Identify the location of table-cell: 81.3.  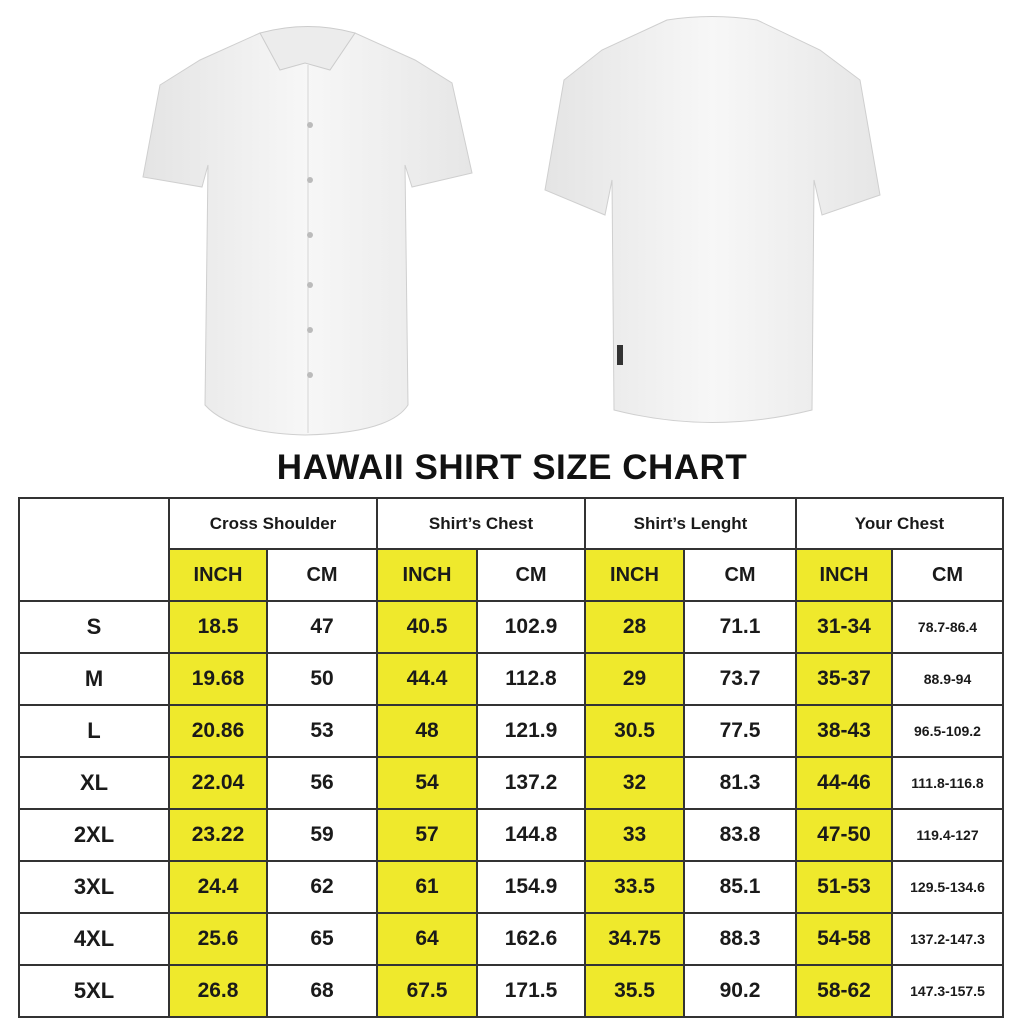
(740, 783).